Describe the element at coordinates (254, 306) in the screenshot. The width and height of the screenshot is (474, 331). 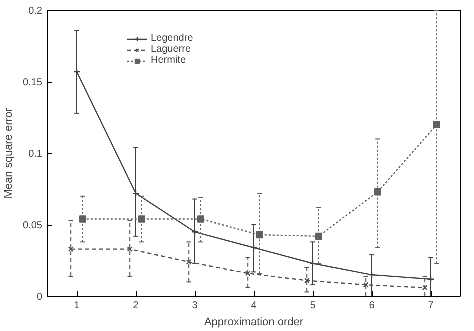
I see `x-tick-label: 4` at that location.